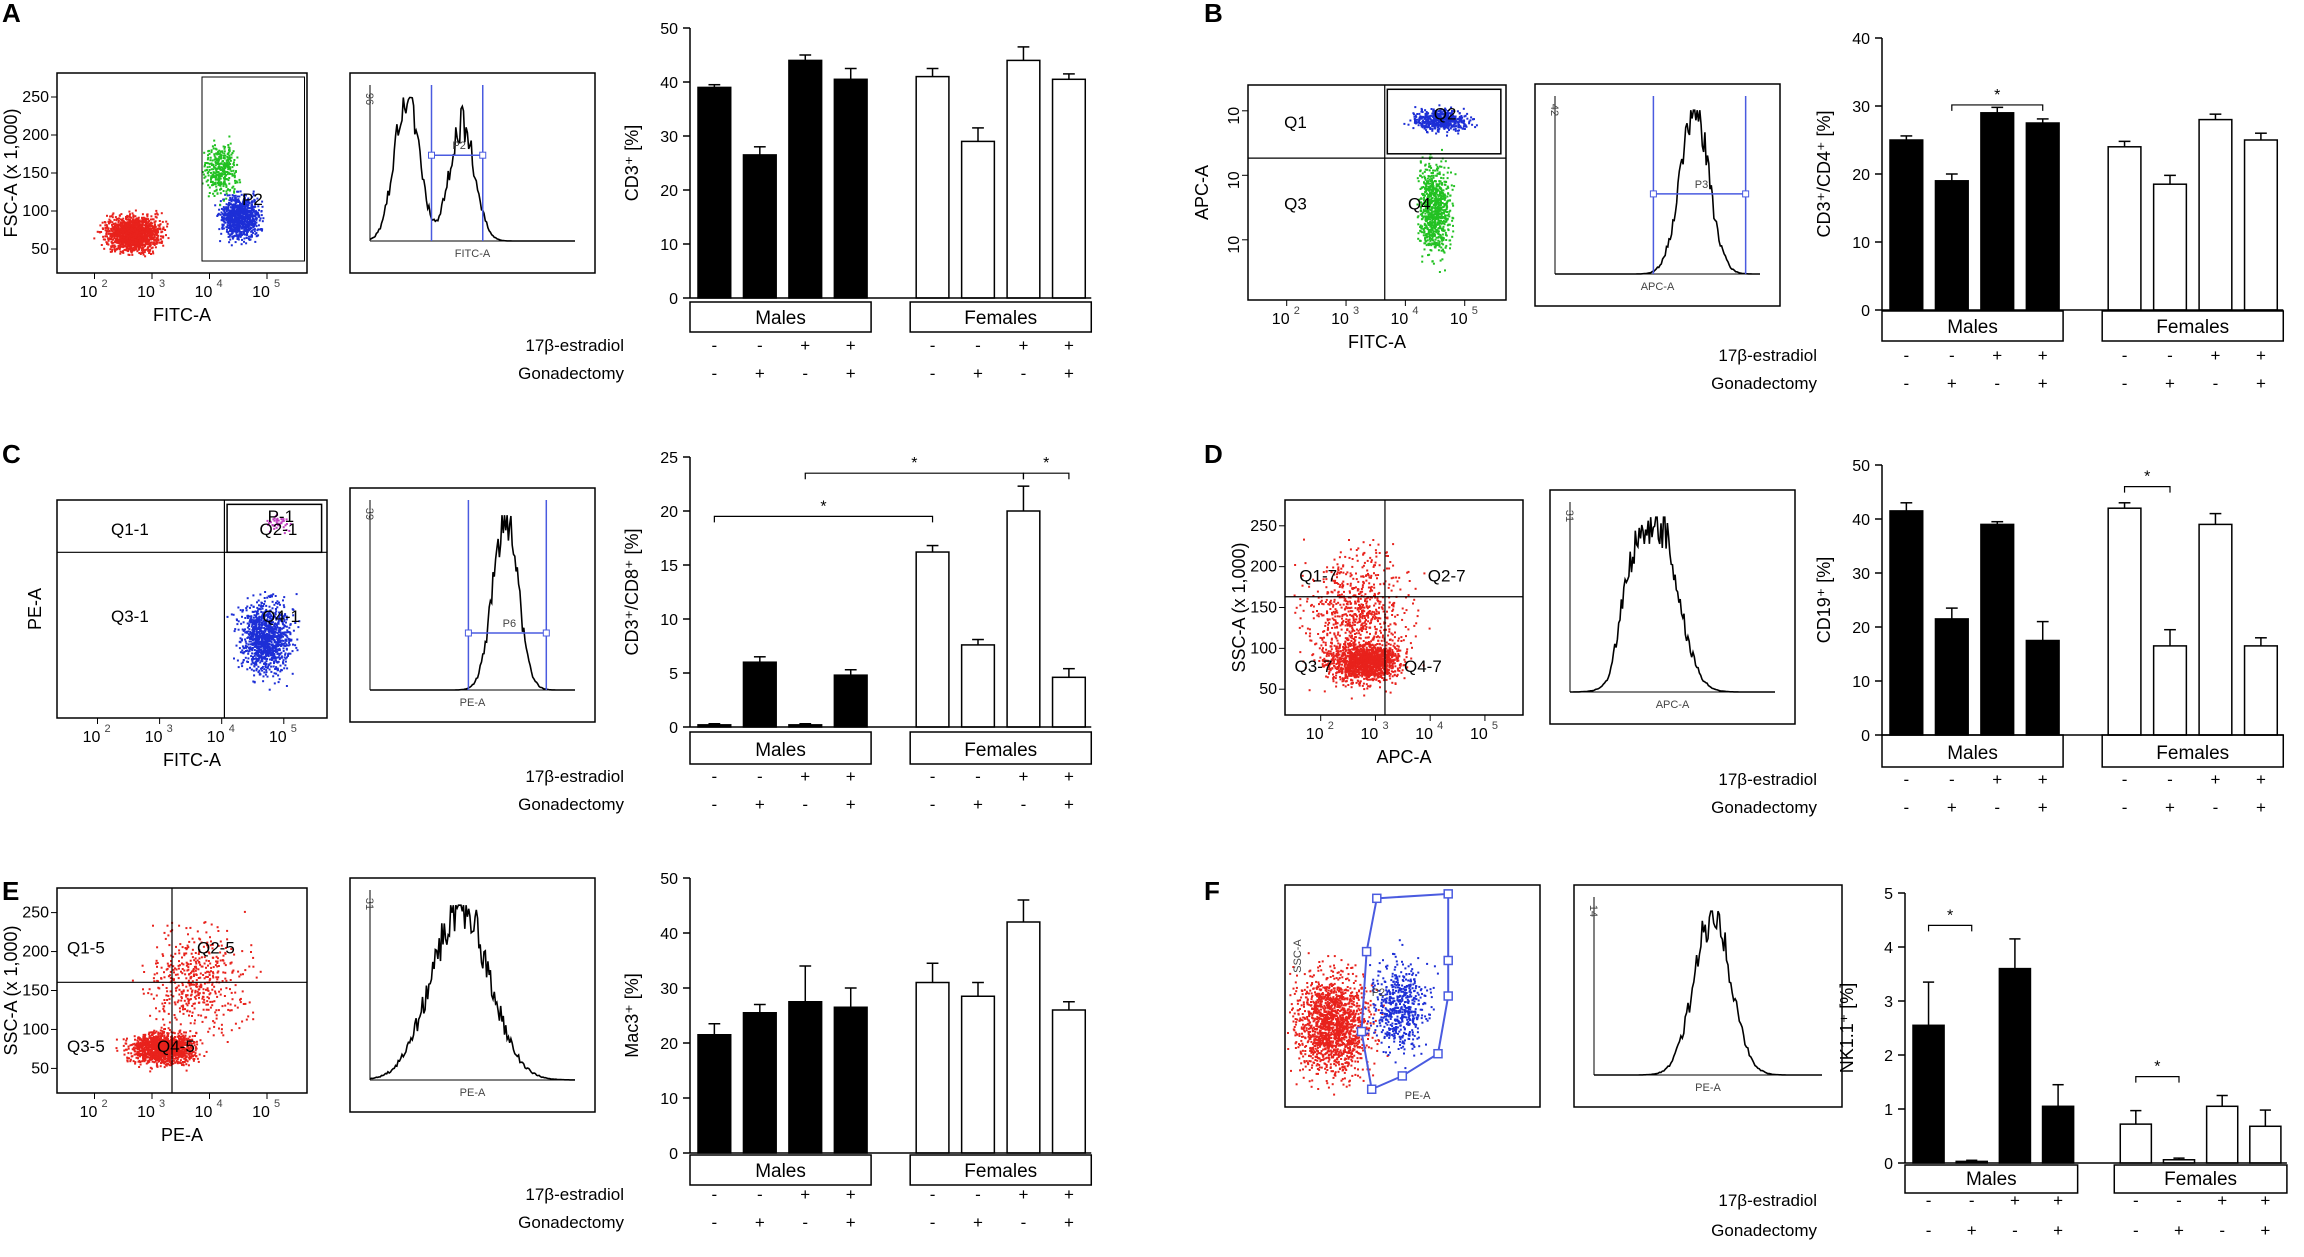 This screenshot has height=1257, width=2304. What do you see at coordinates (669, 245) in the screenshot?
I see `y-tick-label: 10` at bounding box center [669, 245].